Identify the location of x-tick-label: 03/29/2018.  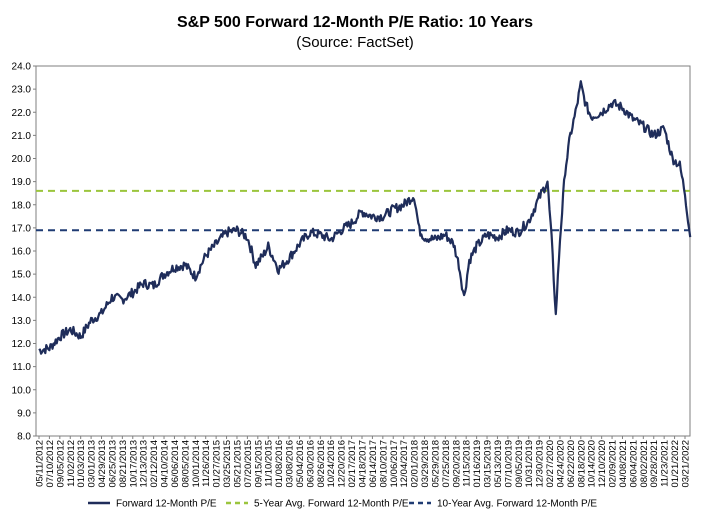
(425, 464).